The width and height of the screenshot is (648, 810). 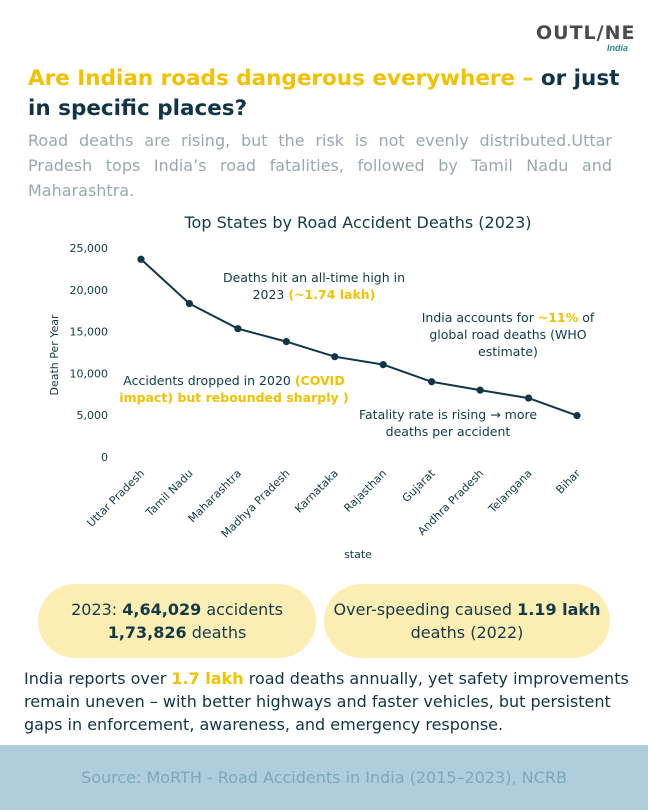 What do you see at coordinates (169, 493) in the screenshot?
I see `x-tick-label: Tamil Nadu` at bounding box center [169, 493].